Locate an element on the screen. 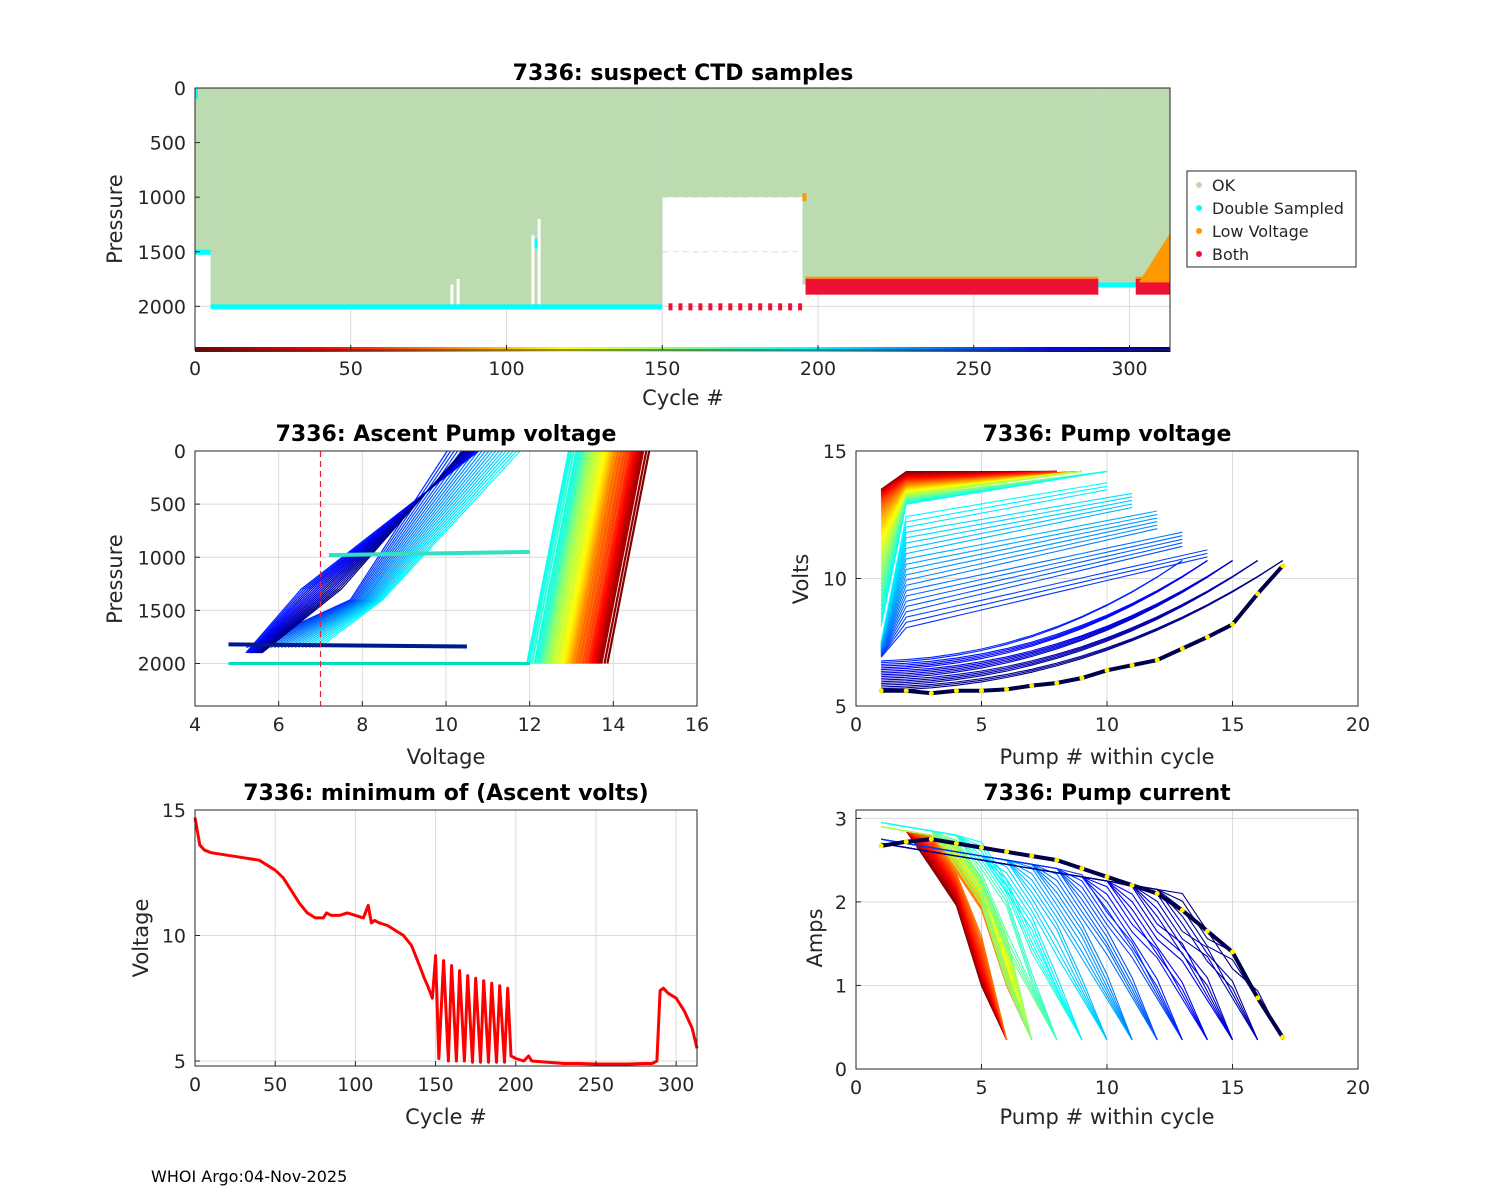  suspect-ctd-axes-frame is located at coordinates (682, 219).